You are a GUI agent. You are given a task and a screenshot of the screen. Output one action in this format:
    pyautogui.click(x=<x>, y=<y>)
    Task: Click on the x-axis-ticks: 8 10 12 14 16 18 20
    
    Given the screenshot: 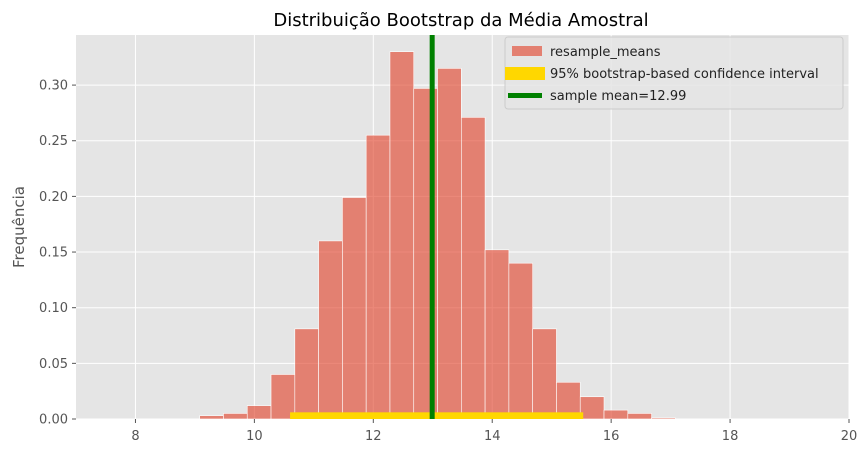 What is the action you would take?
    pyautogui.click(x=494, y=431)
    